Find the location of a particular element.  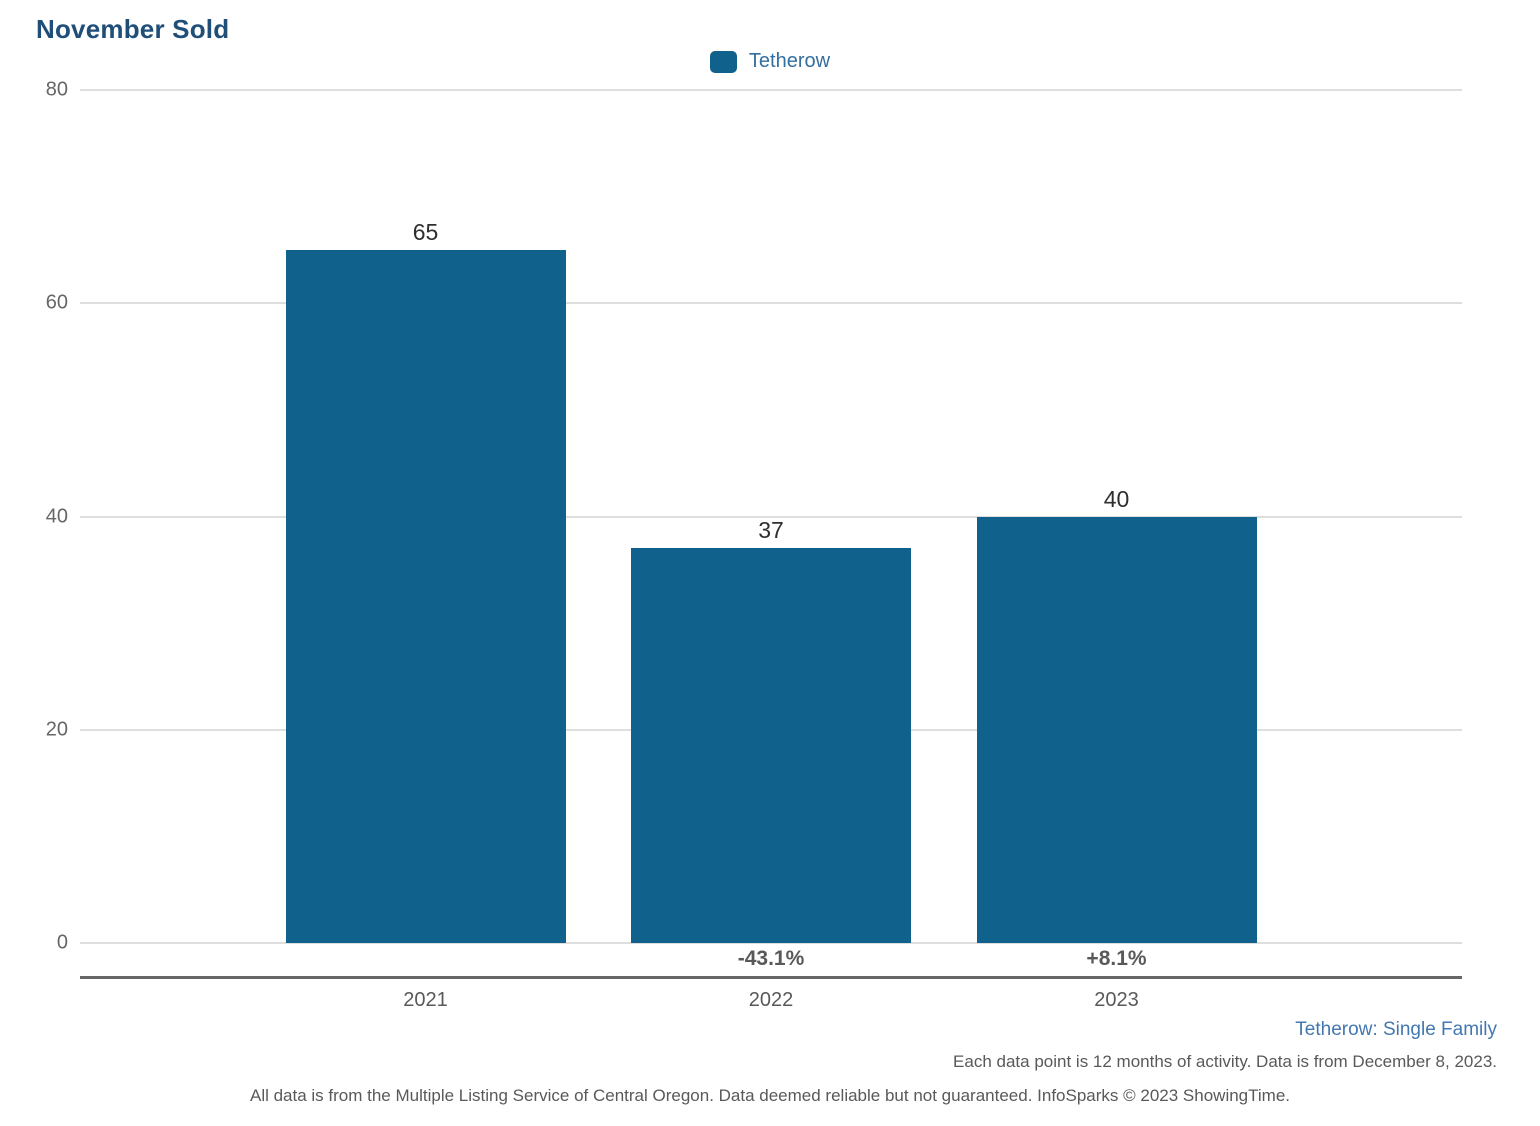

bar-2021 is located at coordinates (425, 596).